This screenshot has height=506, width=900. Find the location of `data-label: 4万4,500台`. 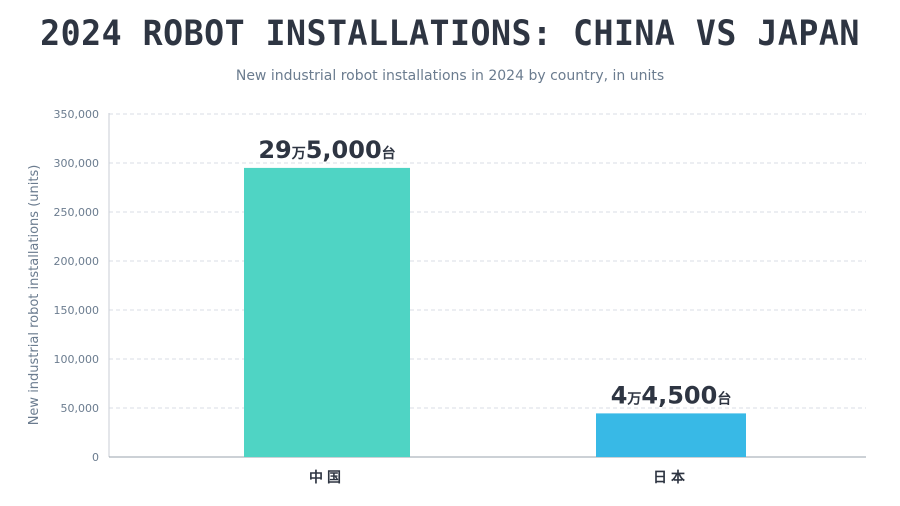

data-label: 4万4,500台 is located at coordinates (671, 395).